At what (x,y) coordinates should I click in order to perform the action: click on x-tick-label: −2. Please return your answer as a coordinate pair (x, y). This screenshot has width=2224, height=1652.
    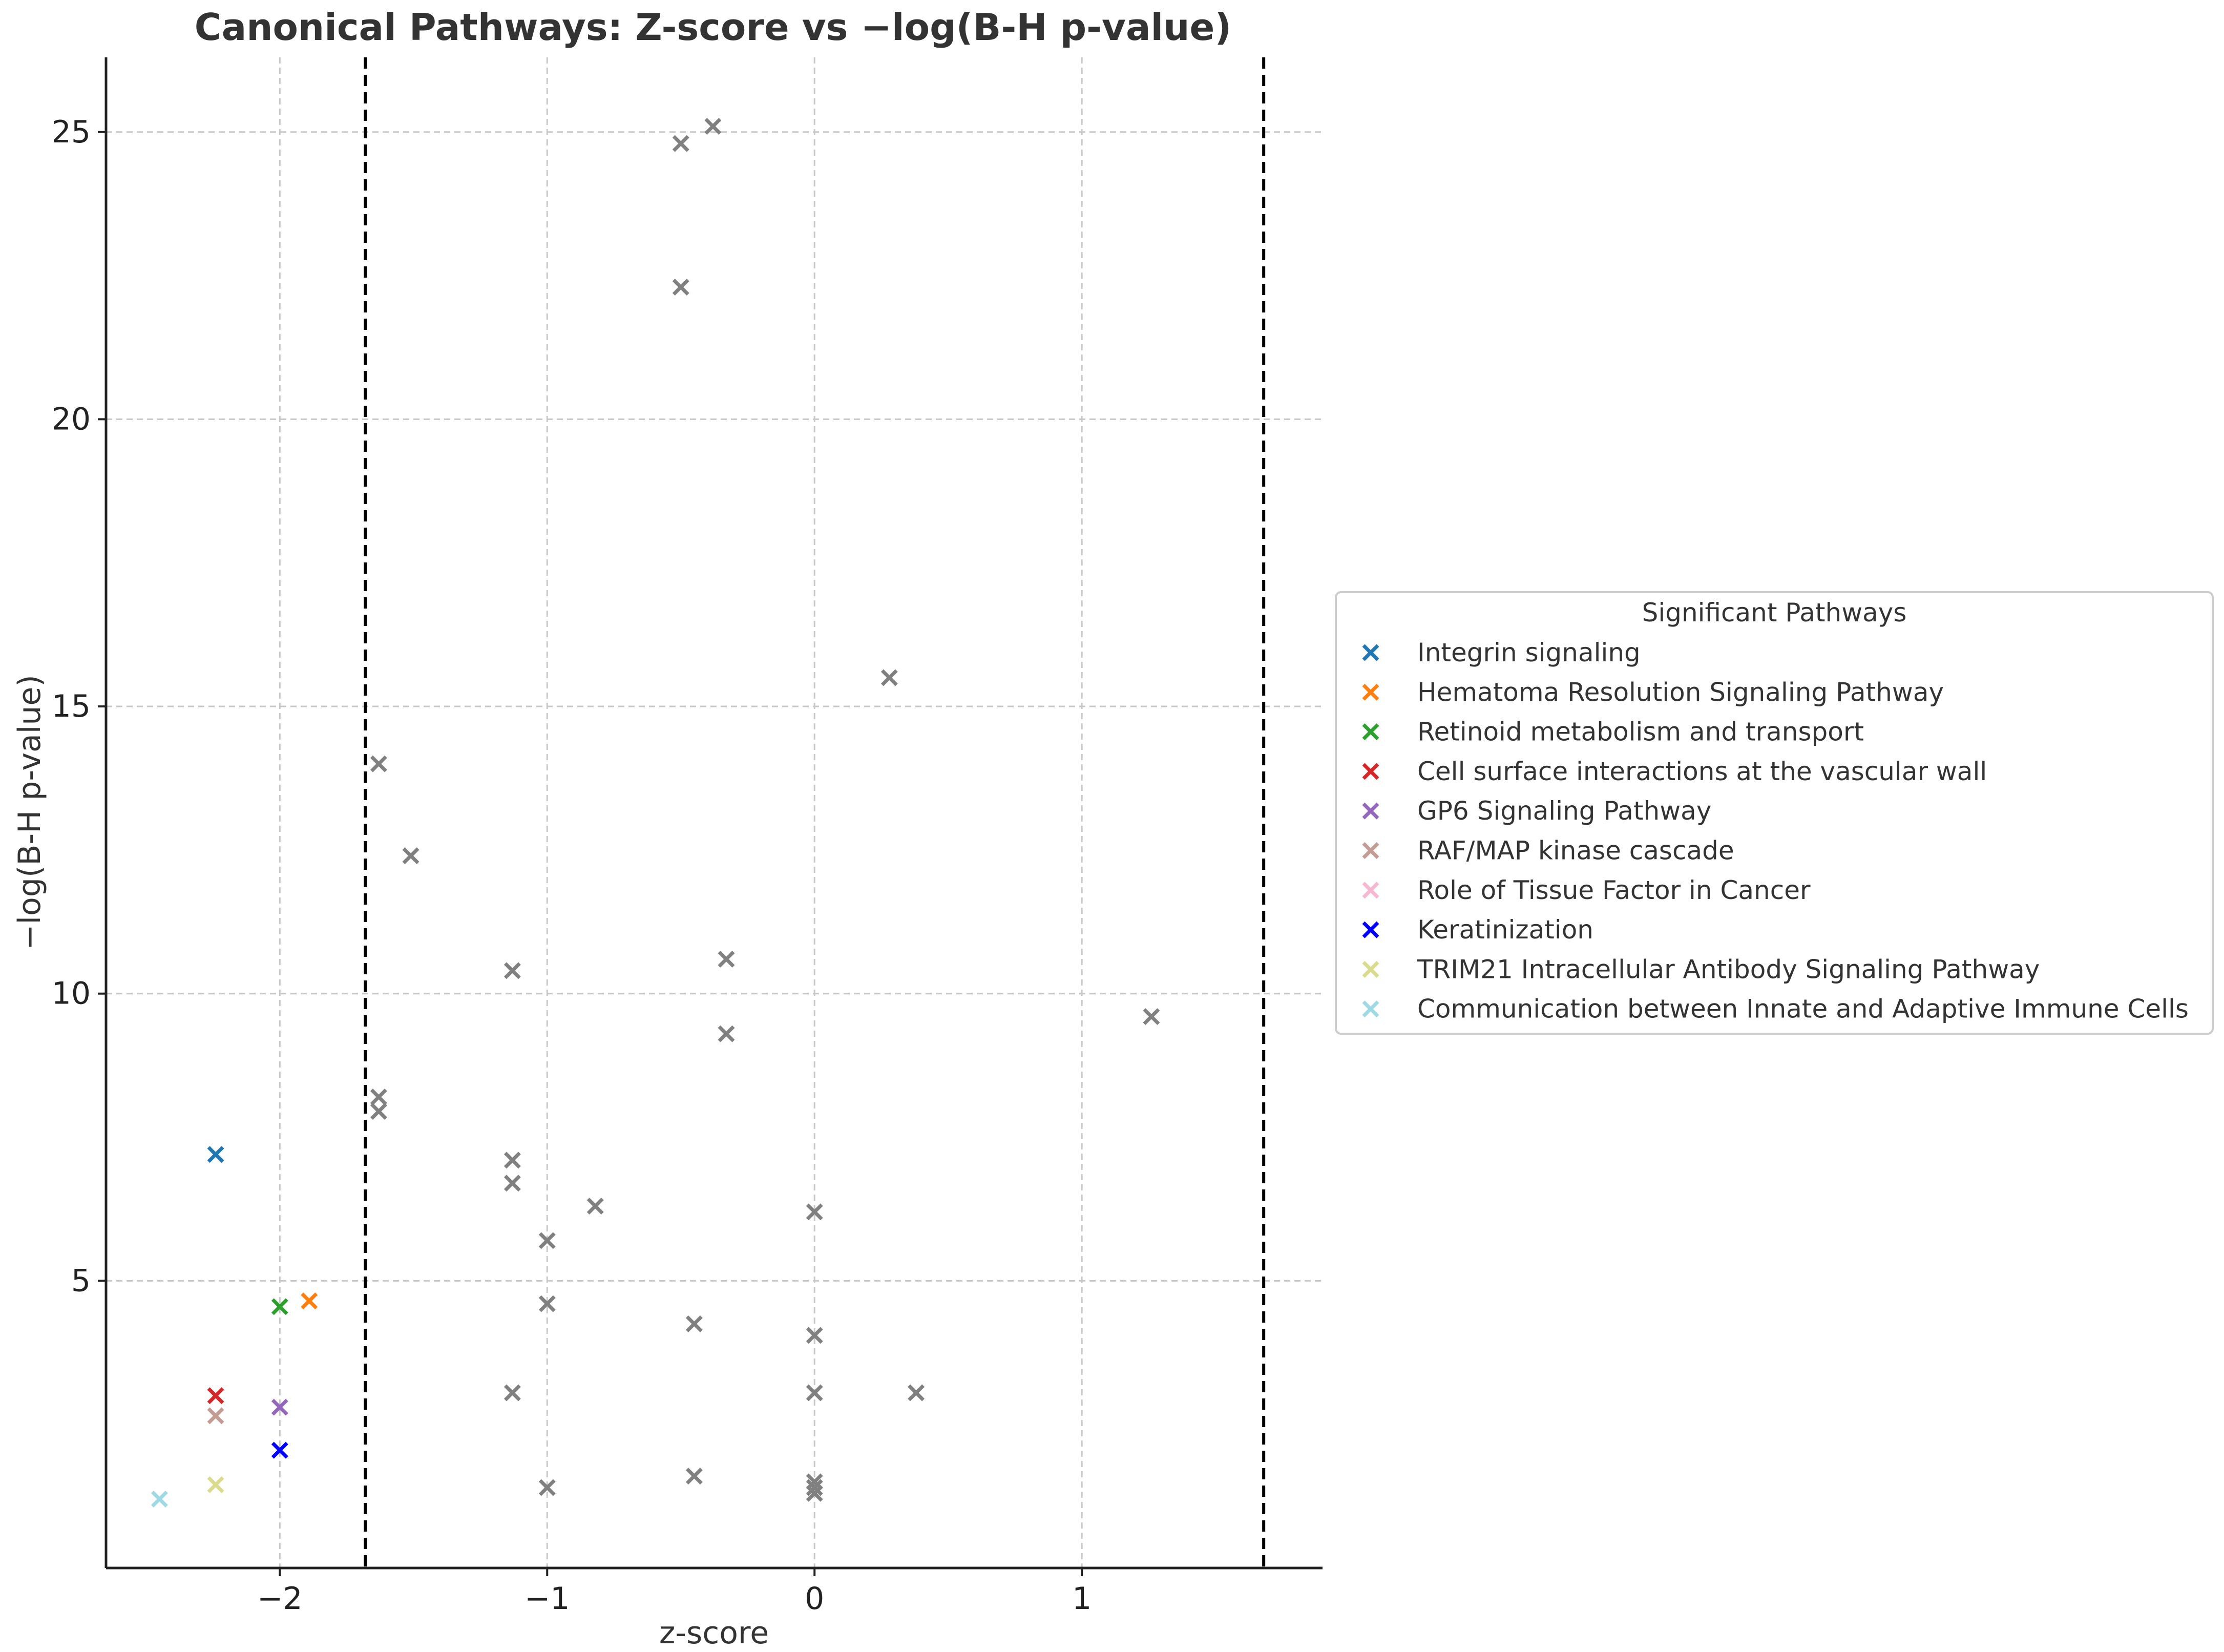
    Looking at the image, I should click on (279, 1599).